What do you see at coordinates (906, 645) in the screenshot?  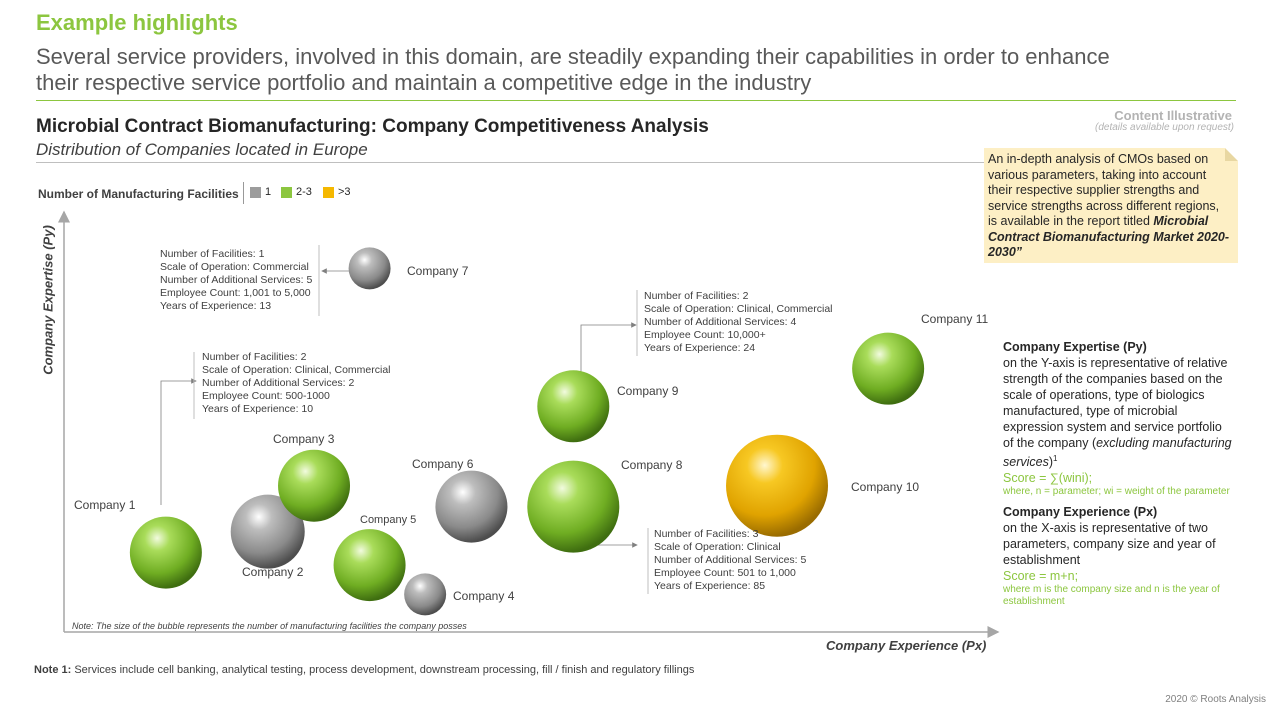 I see `x-axis-title: Company Experience (Px)` at bounding box center [906, 645].